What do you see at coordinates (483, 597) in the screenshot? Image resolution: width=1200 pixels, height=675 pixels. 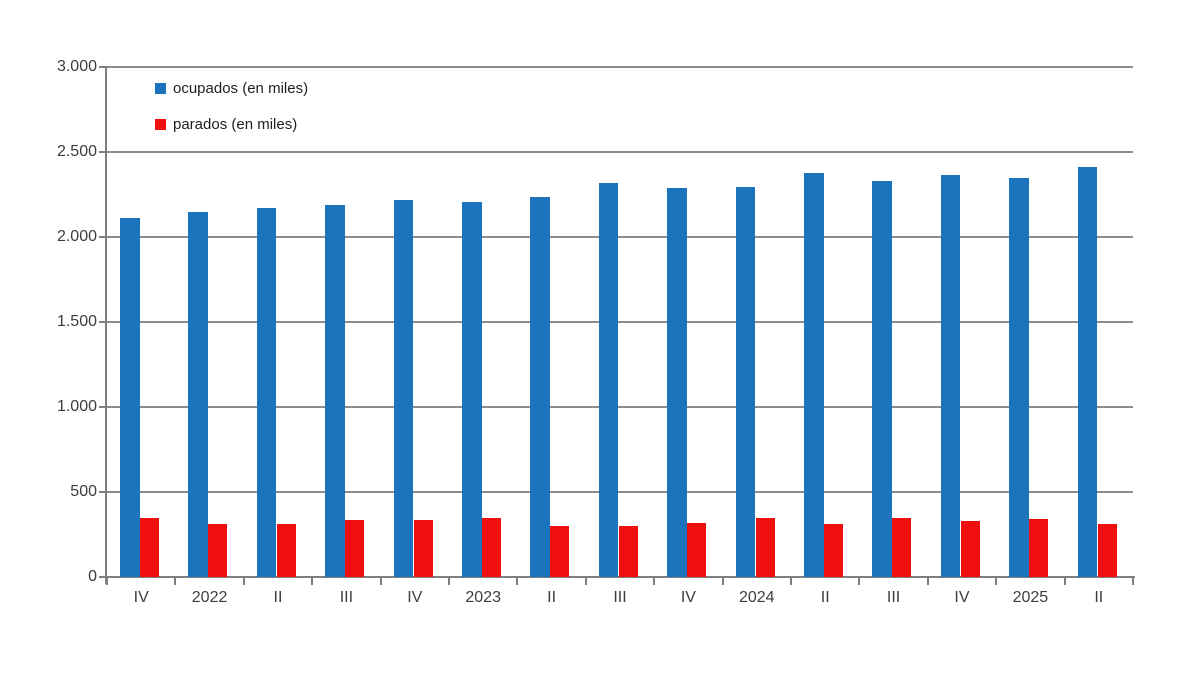 I see `x-tick-label: 2023` at bounding box center [483, 597].